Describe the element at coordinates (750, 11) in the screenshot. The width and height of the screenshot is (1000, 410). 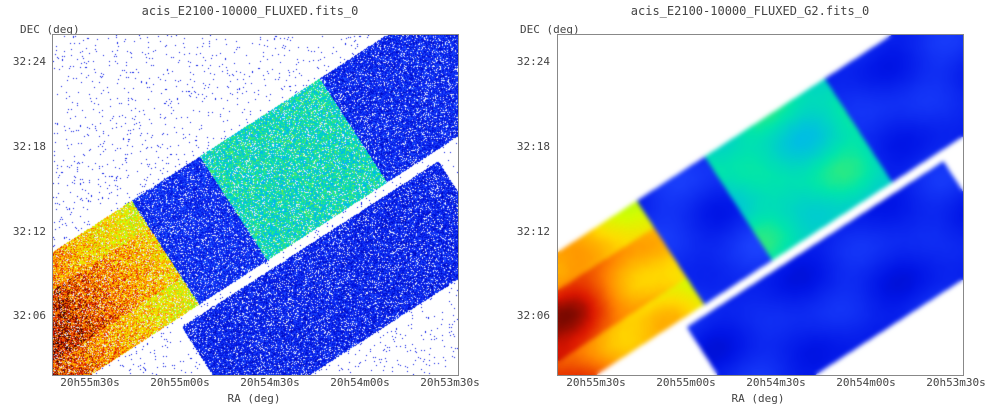
I see `panel-title: acis_E2100-10000_FLUXED_G2.fits_0` at that location.